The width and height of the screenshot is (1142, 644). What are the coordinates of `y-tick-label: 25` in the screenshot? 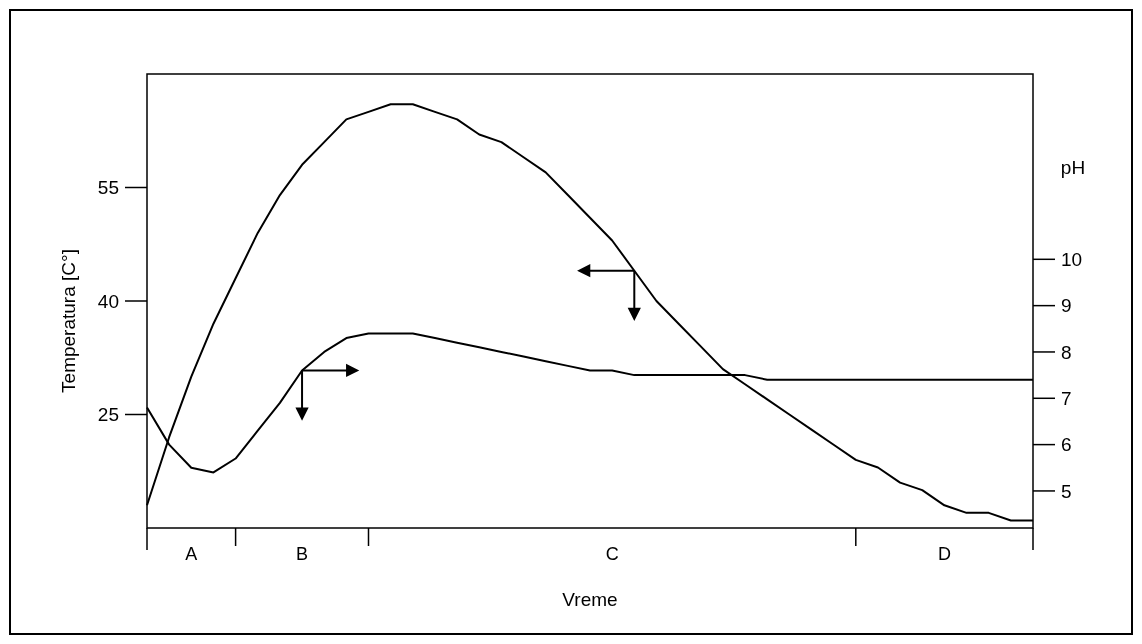 It's located at (108, 415).